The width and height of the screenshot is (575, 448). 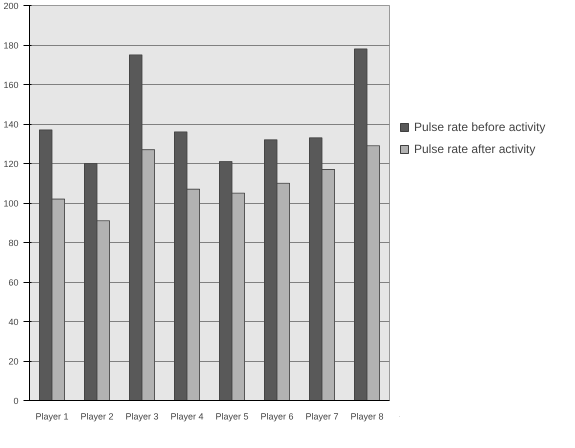 What do you see at coordinates (13, 322) in the screenshot?
I see `y-tick-label: 40` at bounding box center [13, 322].